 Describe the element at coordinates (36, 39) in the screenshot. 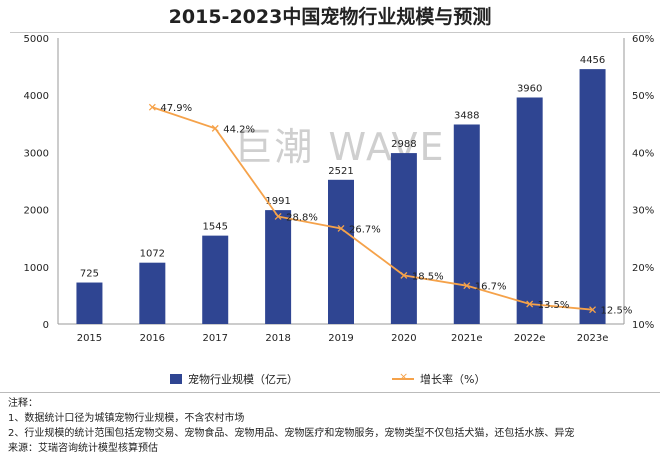

I see `y-left-tick-label: 5000` at that location.